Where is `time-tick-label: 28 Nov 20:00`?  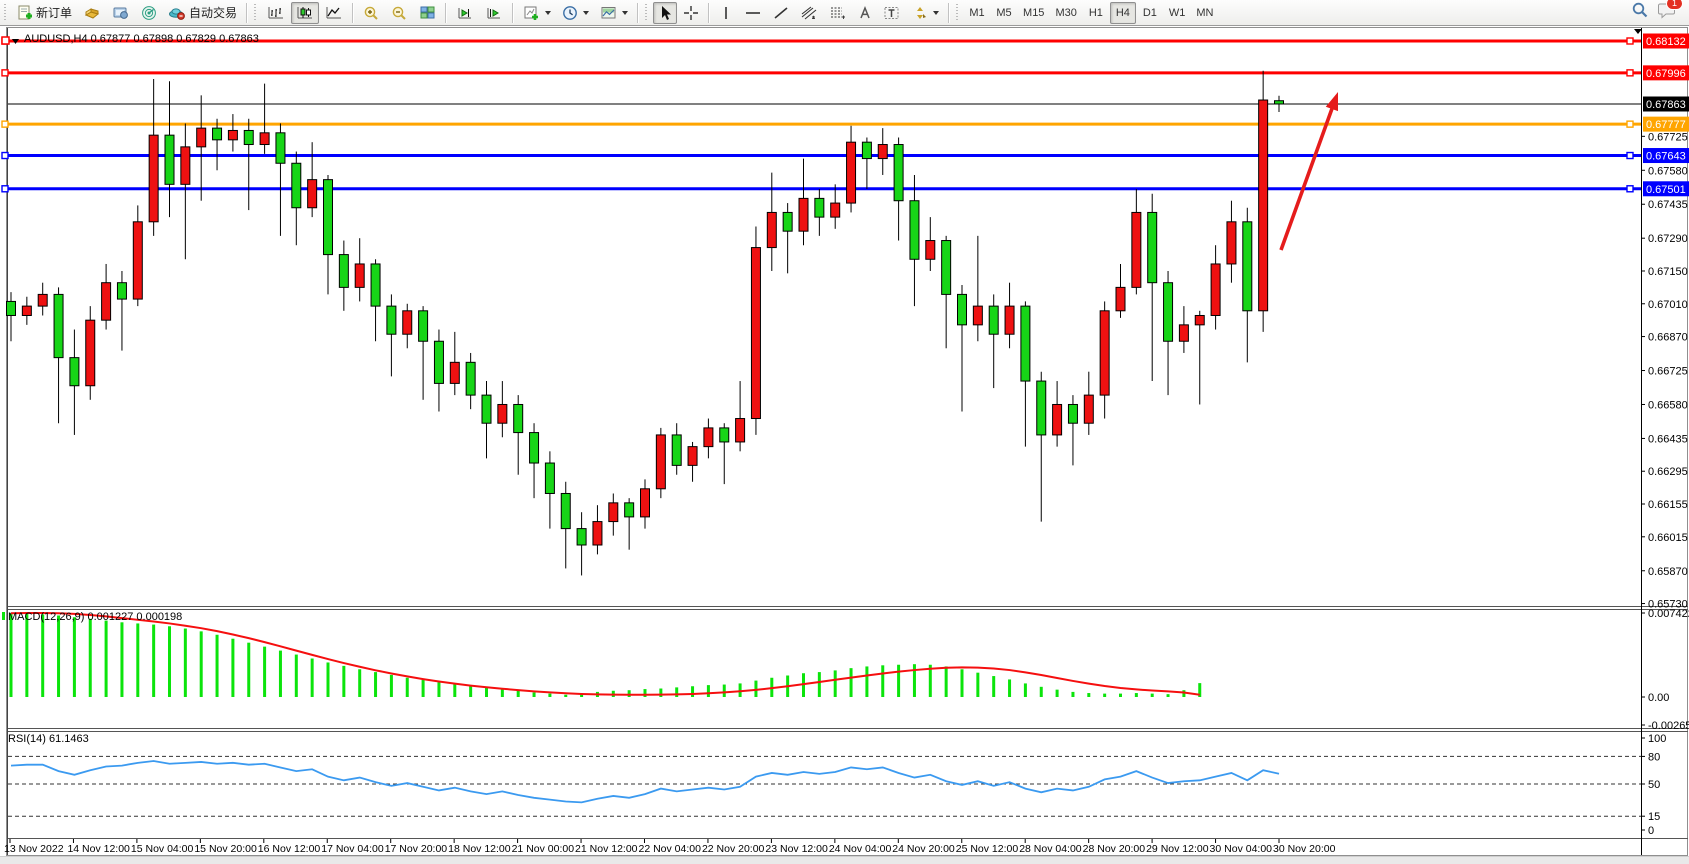
time-tick-label: 28 Nov 20:00 is located at coordinates (1114, 849).